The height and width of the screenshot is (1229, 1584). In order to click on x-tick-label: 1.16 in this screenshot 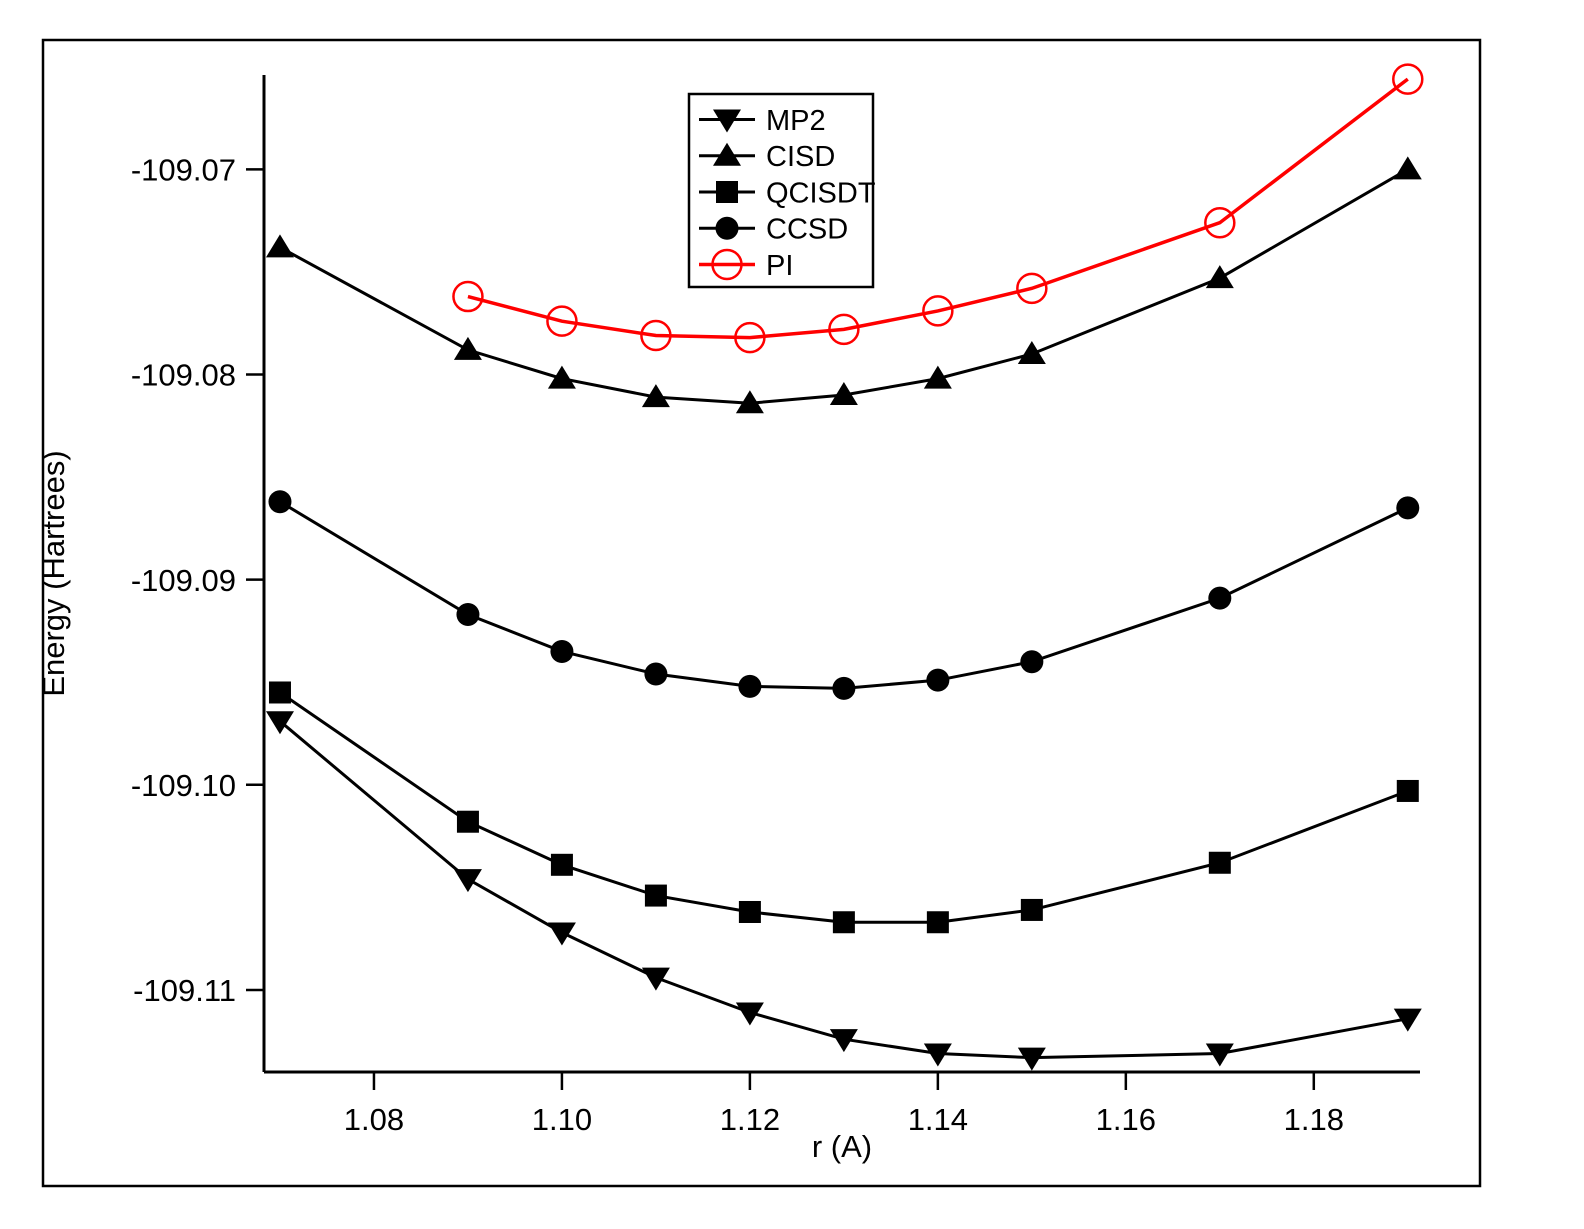, I will do `click(1126, 1119)`.